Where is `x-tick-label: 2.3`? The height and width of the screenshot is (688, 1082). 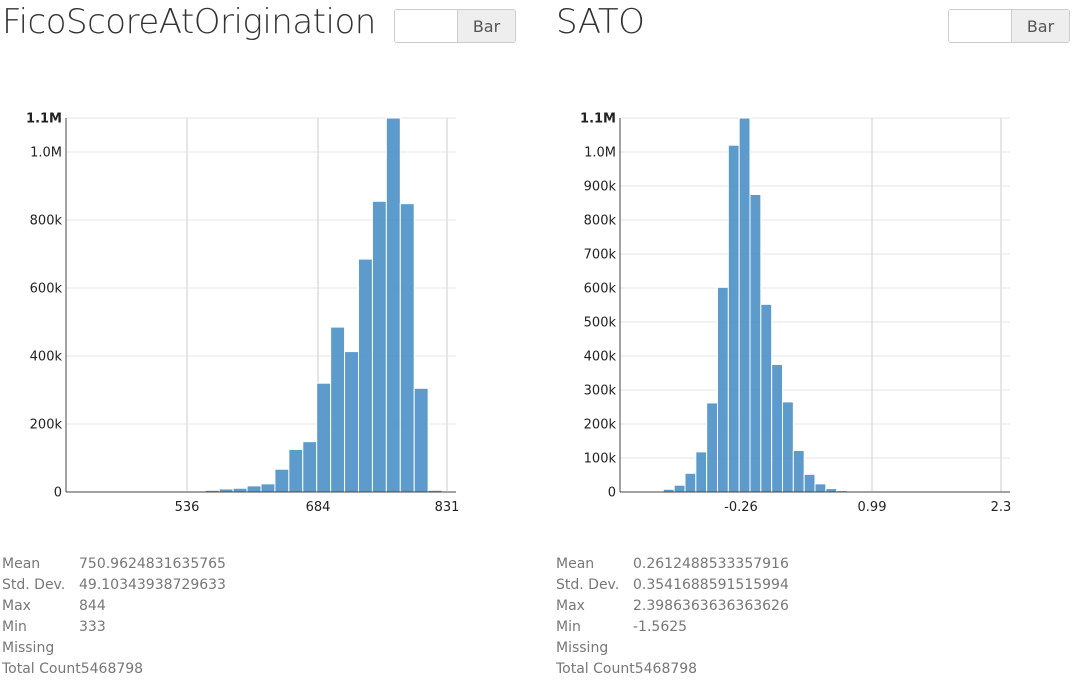 x-tick-label: 2.3 is located at coordinates (1001, 507).